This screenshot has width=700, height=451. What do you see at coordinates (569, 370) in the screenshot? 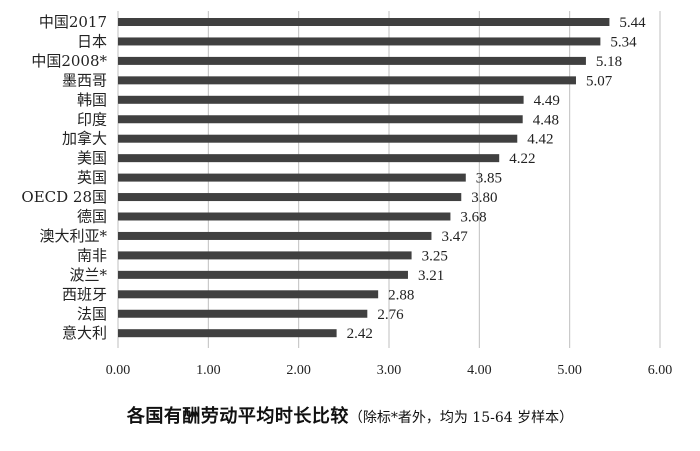
I see `x-tick-label: 5.00` at bounding box center [569, 370].